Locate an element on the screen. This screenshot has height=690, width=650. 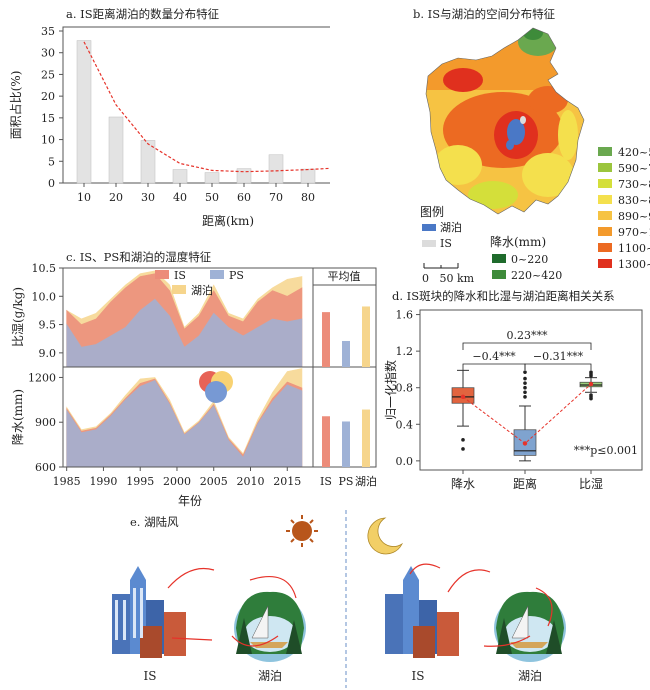
wind-arrows-day is located at coordinates (232, 607).